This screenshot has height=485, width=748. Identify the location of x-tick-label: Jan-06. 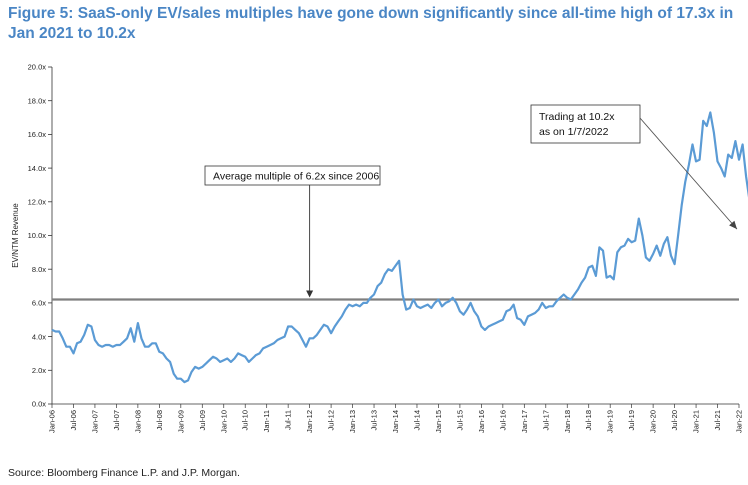
(52, 421).